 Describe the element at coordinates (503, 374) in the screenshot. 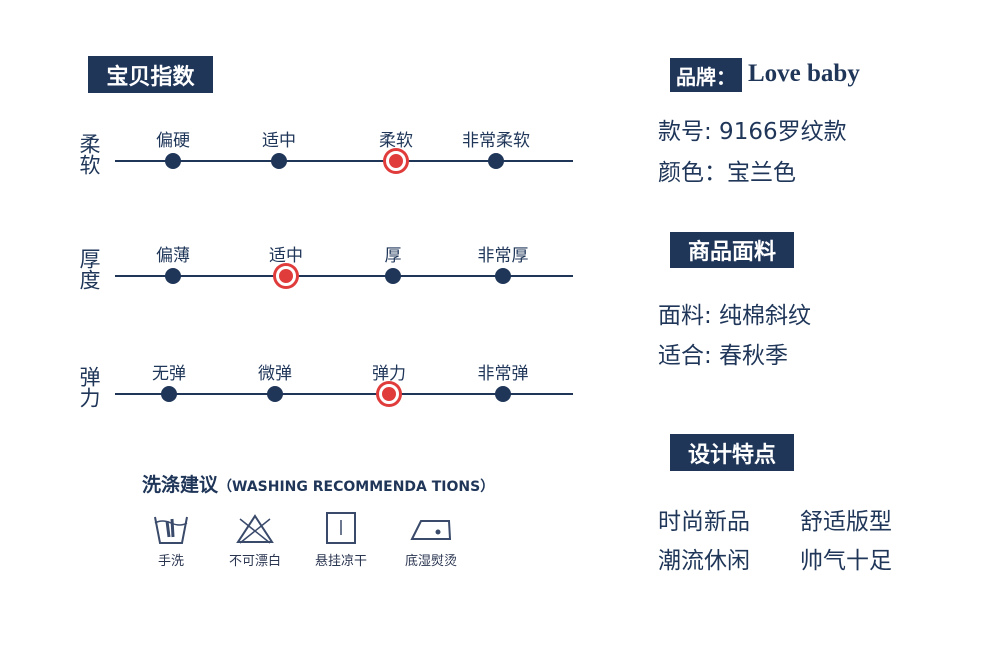

I see `scale-option-label: 非常弹` at that location.